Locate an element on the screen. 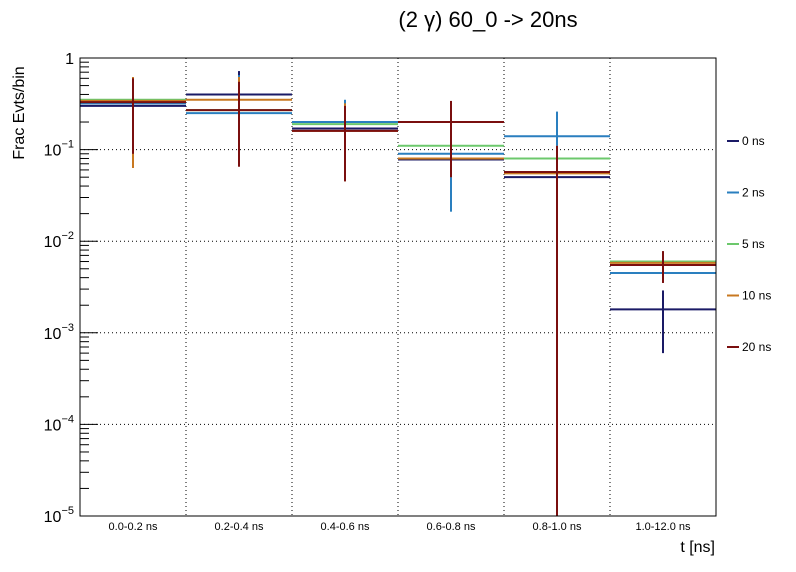 The width and height of the screenshot is (796, 572). y-tick-label: 1 is located at coordinates (69, 59).